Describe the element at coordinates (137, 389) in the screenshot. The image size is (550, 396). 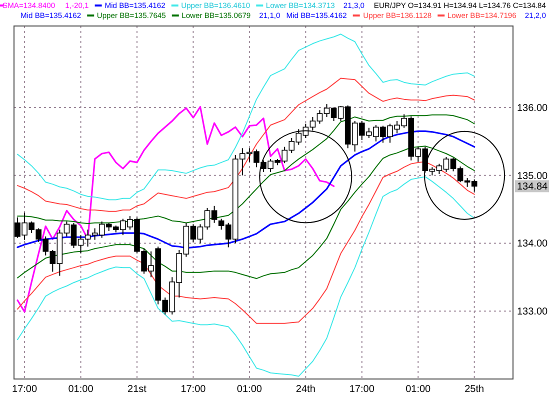
I see `x-tick-label: 21st` at that location.